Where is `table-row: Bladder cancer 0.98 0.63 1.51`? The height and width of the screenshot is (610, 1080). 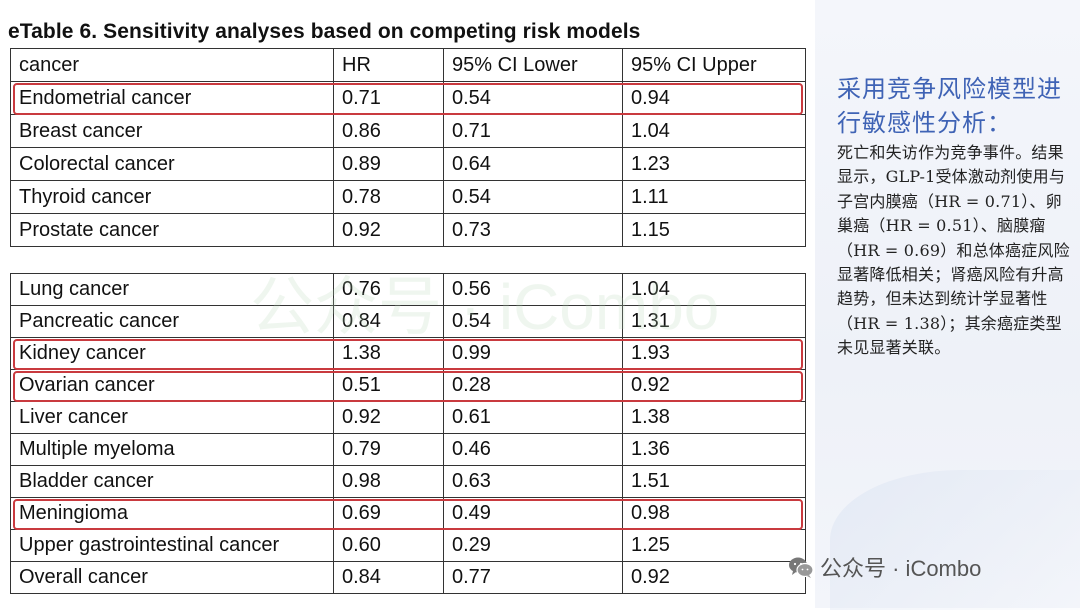 table-row: Bladder cancer 0.98 0.63 1.51 is located at coordinates (408, 481).